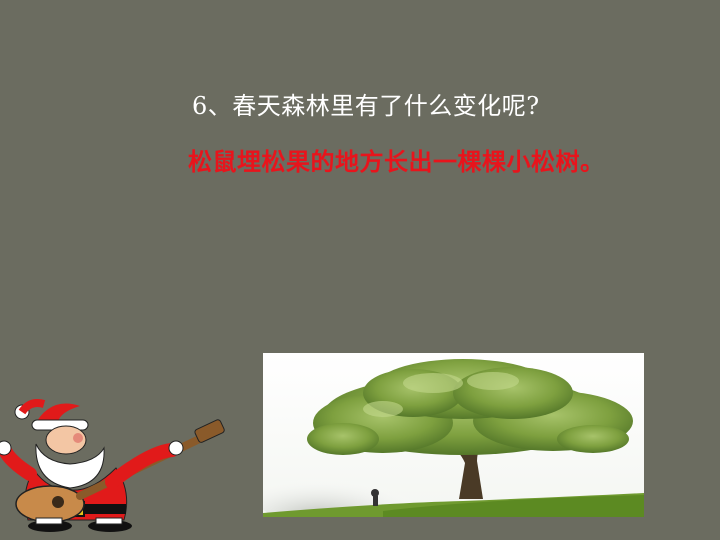 The width and height of the screenshot is (720, 540). What do you see at coordinates (112, 465) in the screenshot?
I see `santa-guitar-icon` at bounding box center [112, 465].